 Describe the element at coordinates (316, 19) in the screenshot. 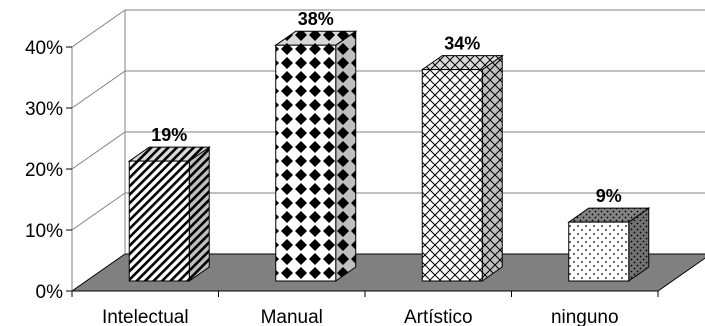

I see `data-label: 38%` at that location.